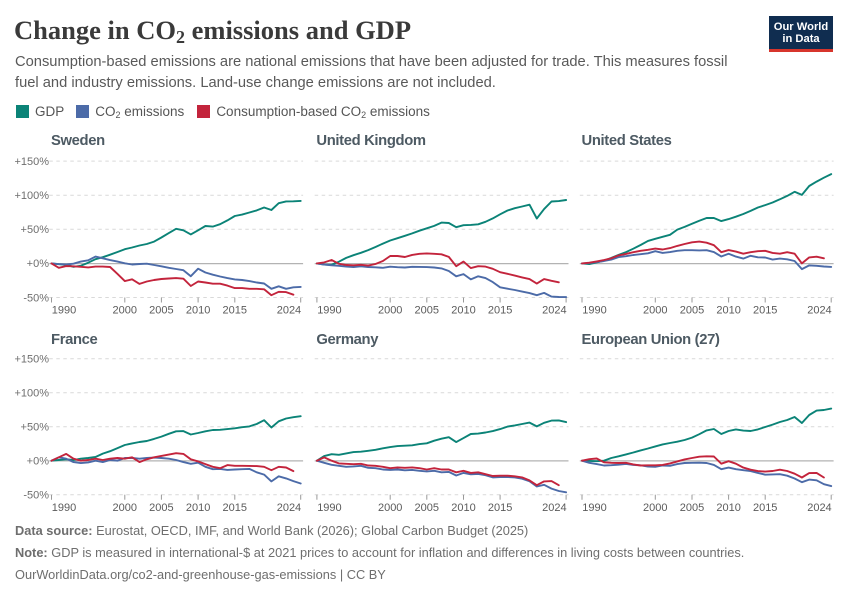 The height and width of the screenshot is (600, 850). I want to click on svg-text: European Union (27), so click(651, 340).